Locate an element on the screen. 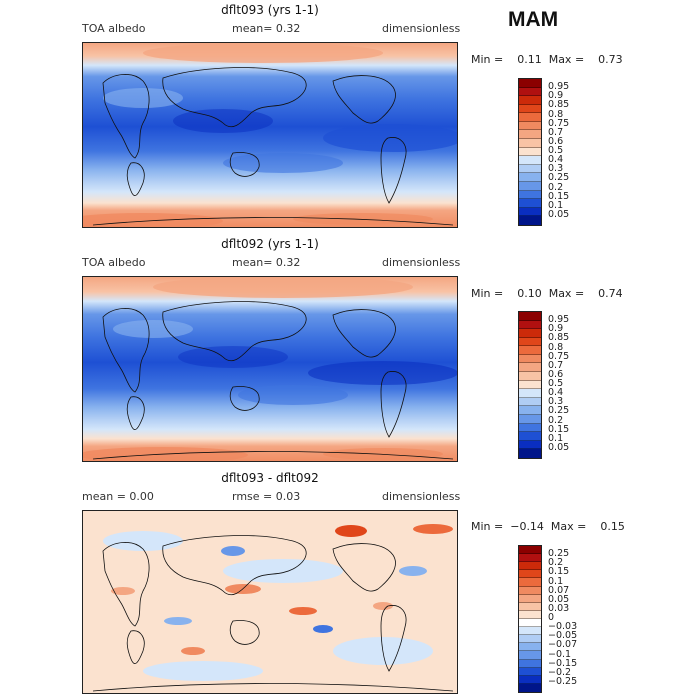 The width and height of the screenshot is (700, 700). panel3-map-field is located at coordinates (270, 602).